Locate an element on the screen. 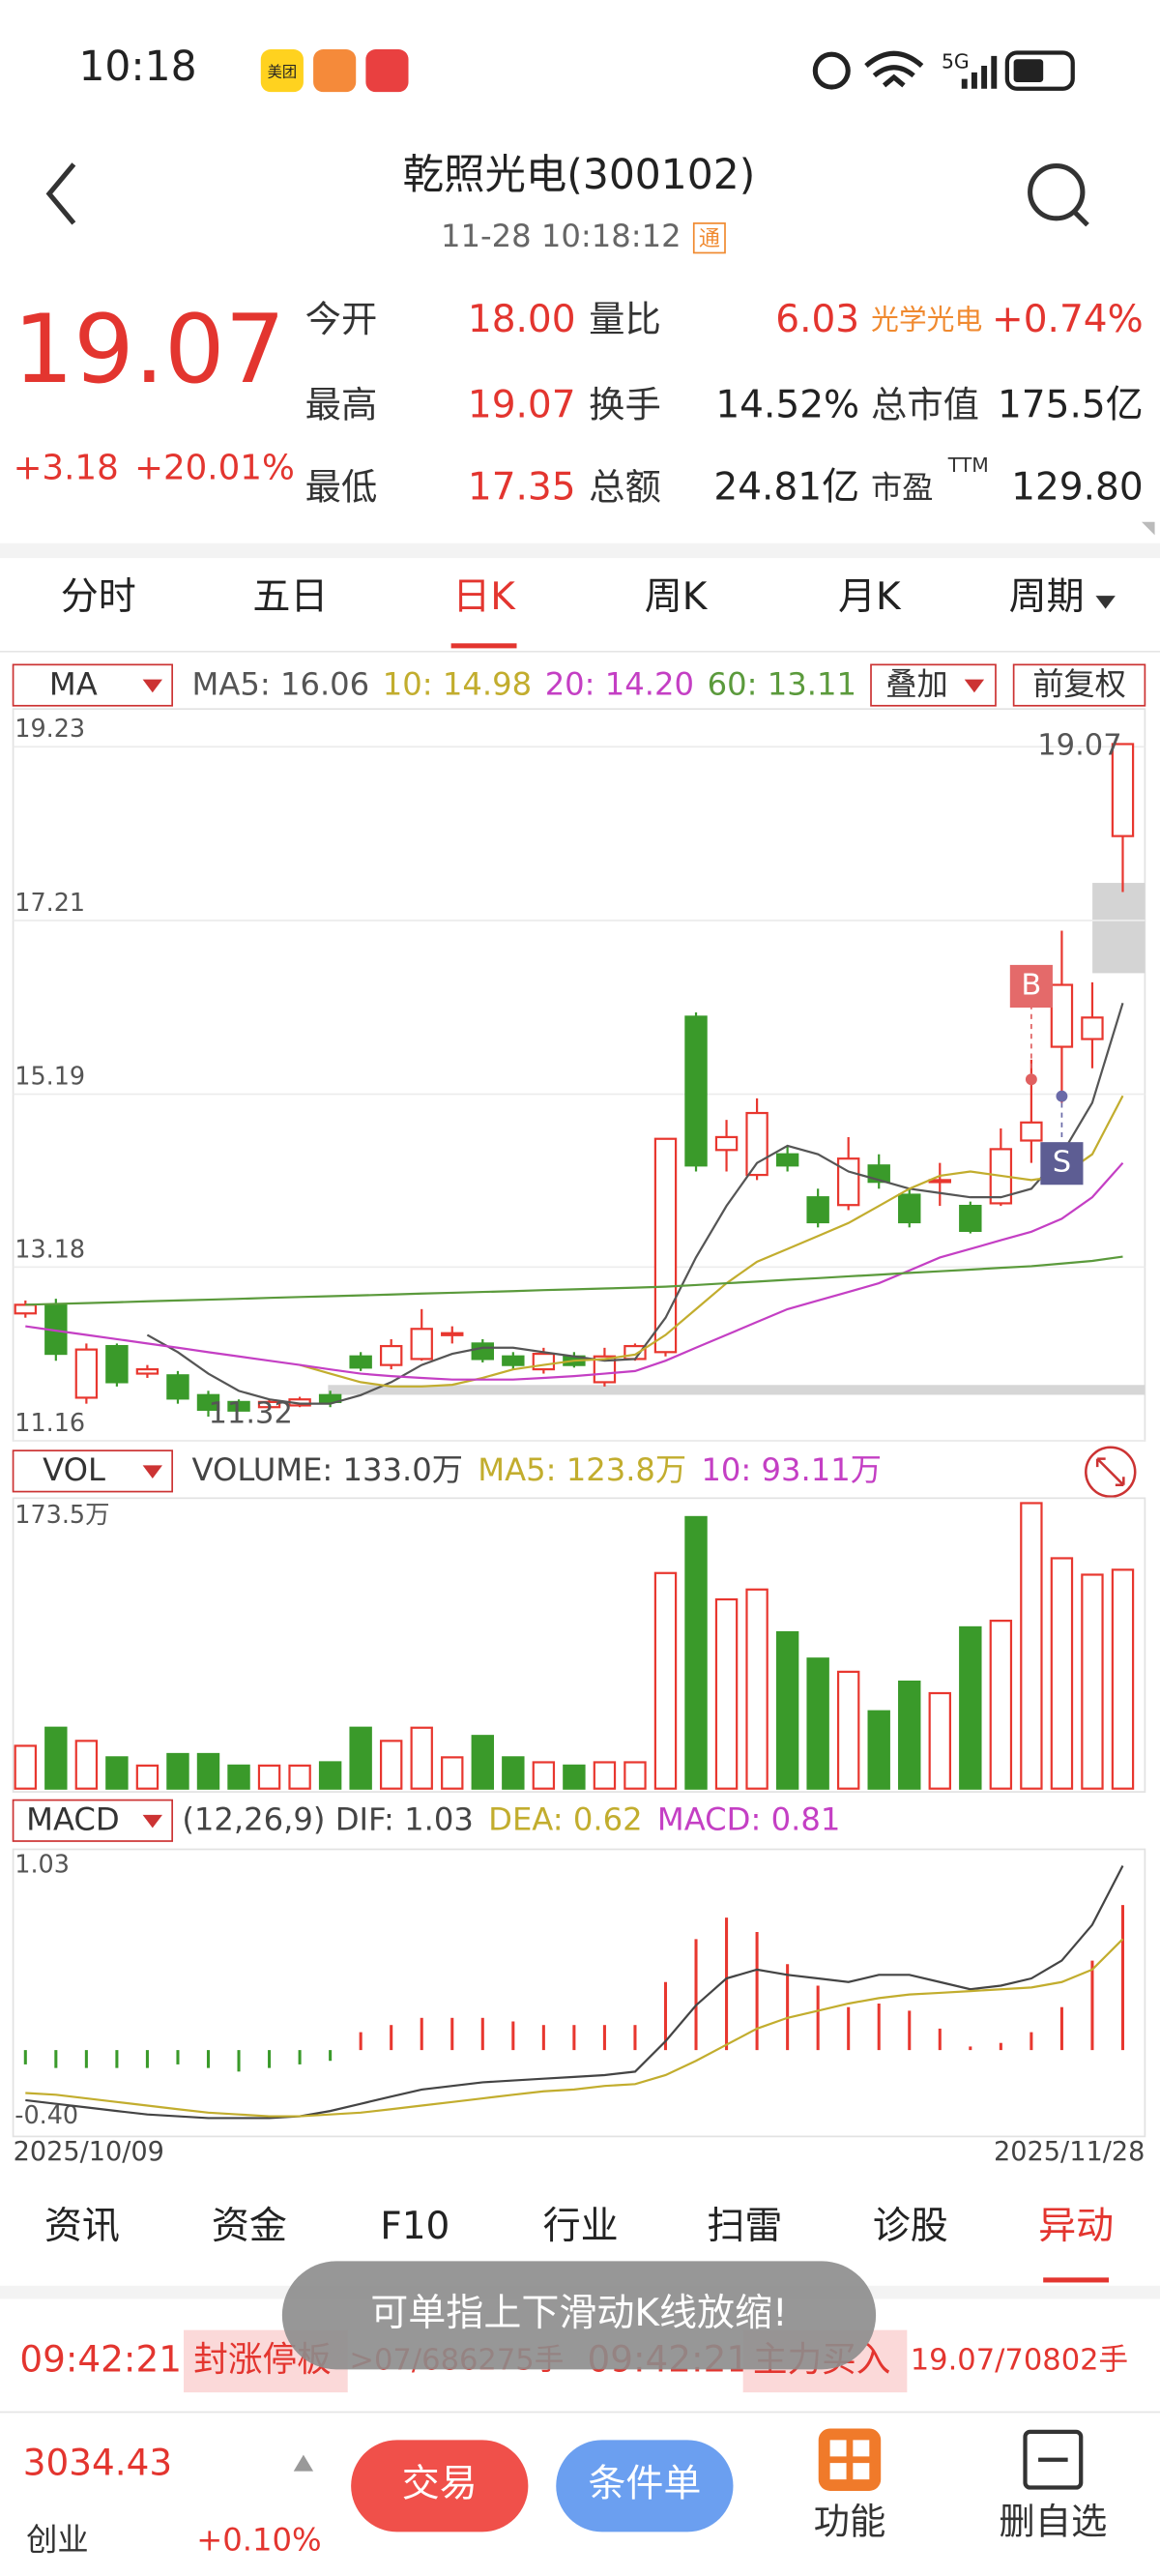  tab: 五日 is located at coordinates (290, 597).